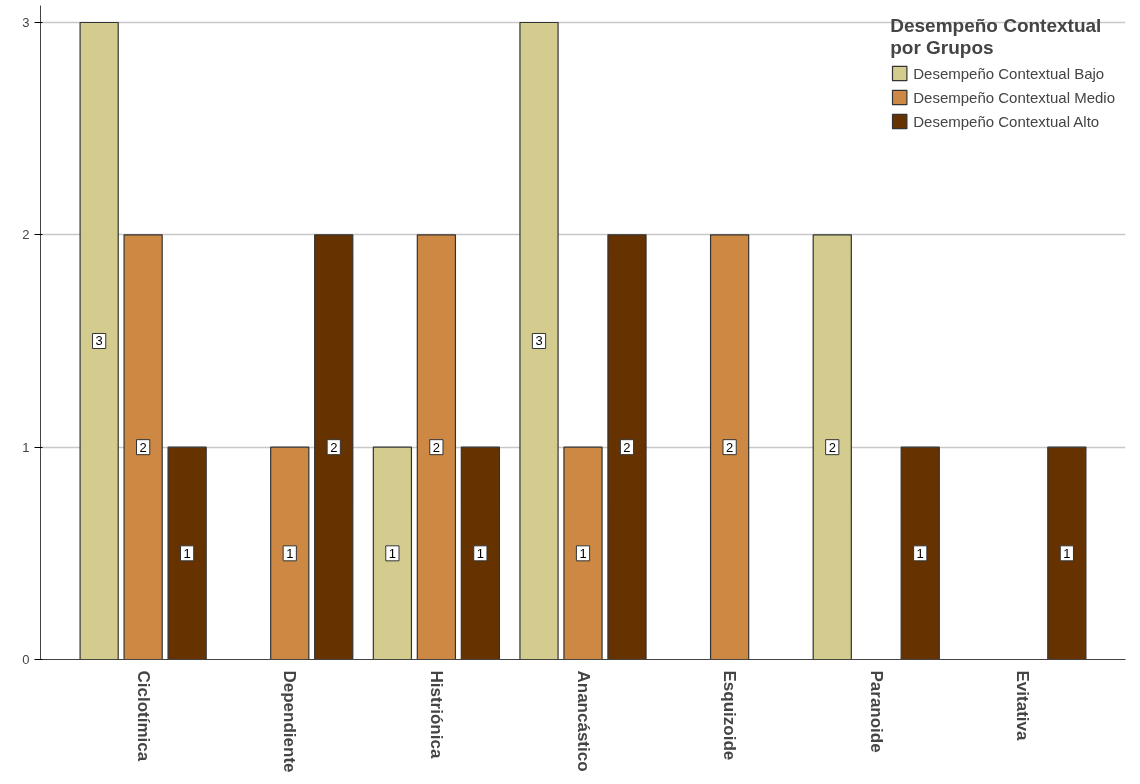 The height and width of the screenshot is (784, 1140). What do you see at coordinates (1023, 705) in the screenshot?
I see `x-tick-label: Evitativa` at bounding box center [1023, 705].